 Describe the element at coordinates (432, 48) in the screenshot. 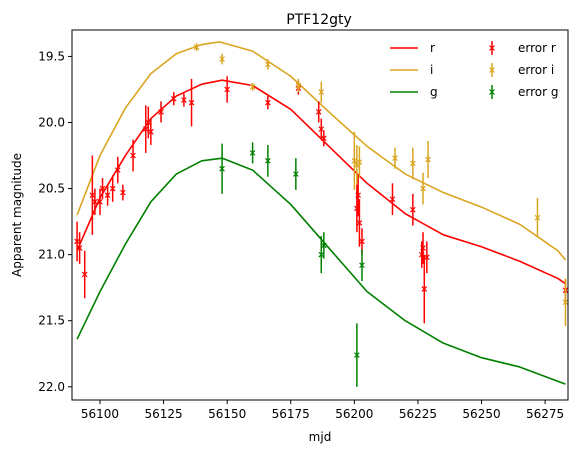

I see `legend-label: r` at that location.